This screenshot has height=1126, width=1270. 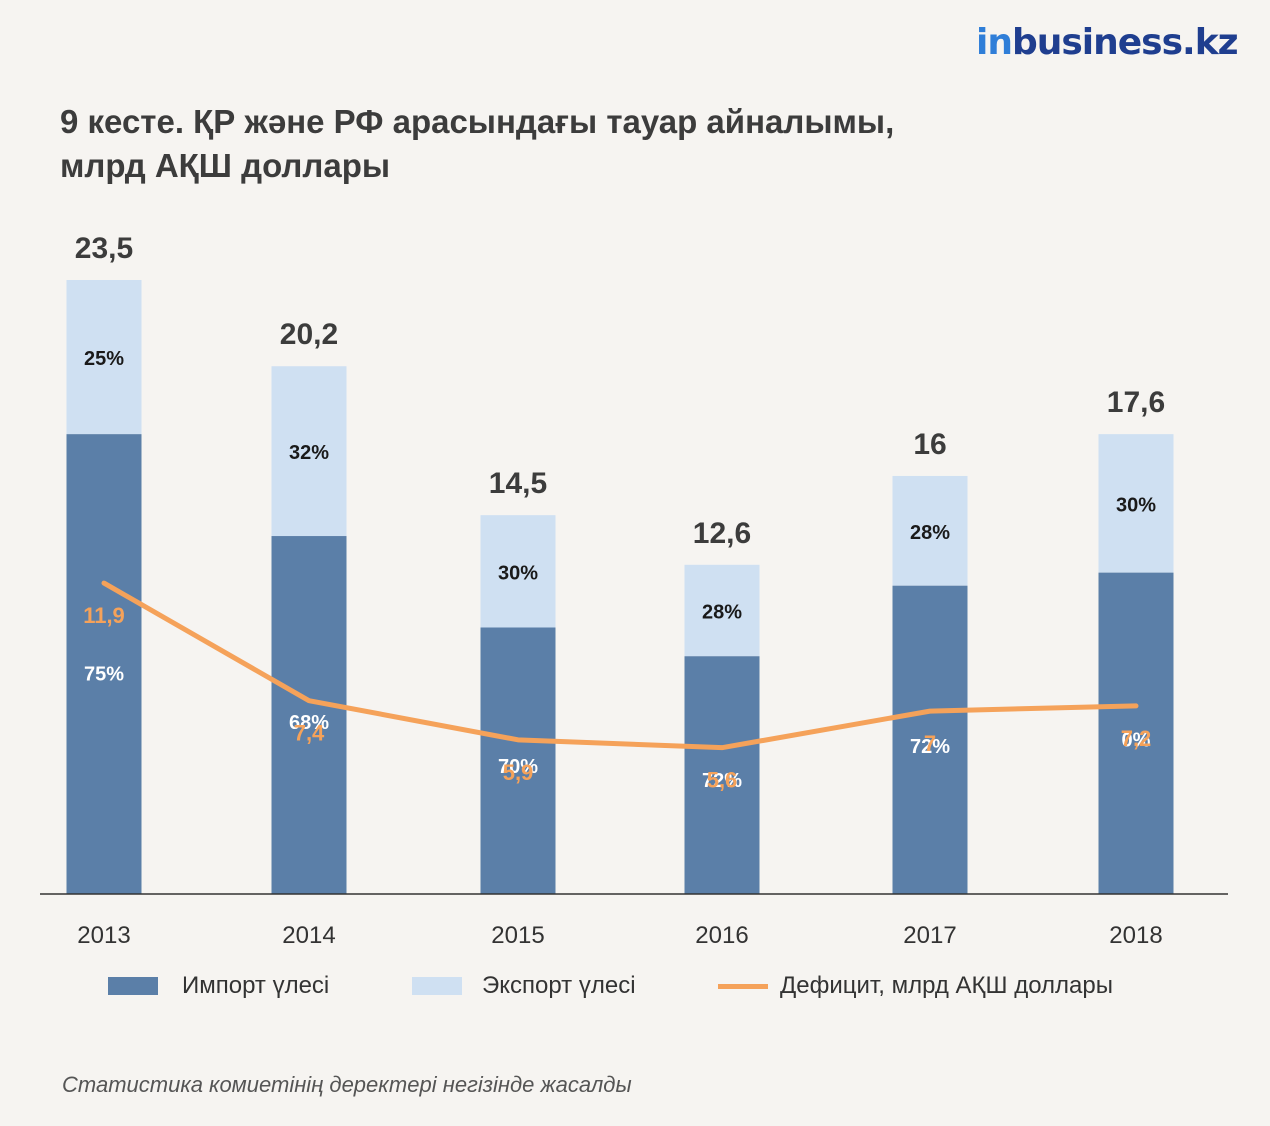 What do you see at coordinates (930, 743) in the screenshot?
I see `deficit-label-2017: 7` at bounding box center [930, 743].